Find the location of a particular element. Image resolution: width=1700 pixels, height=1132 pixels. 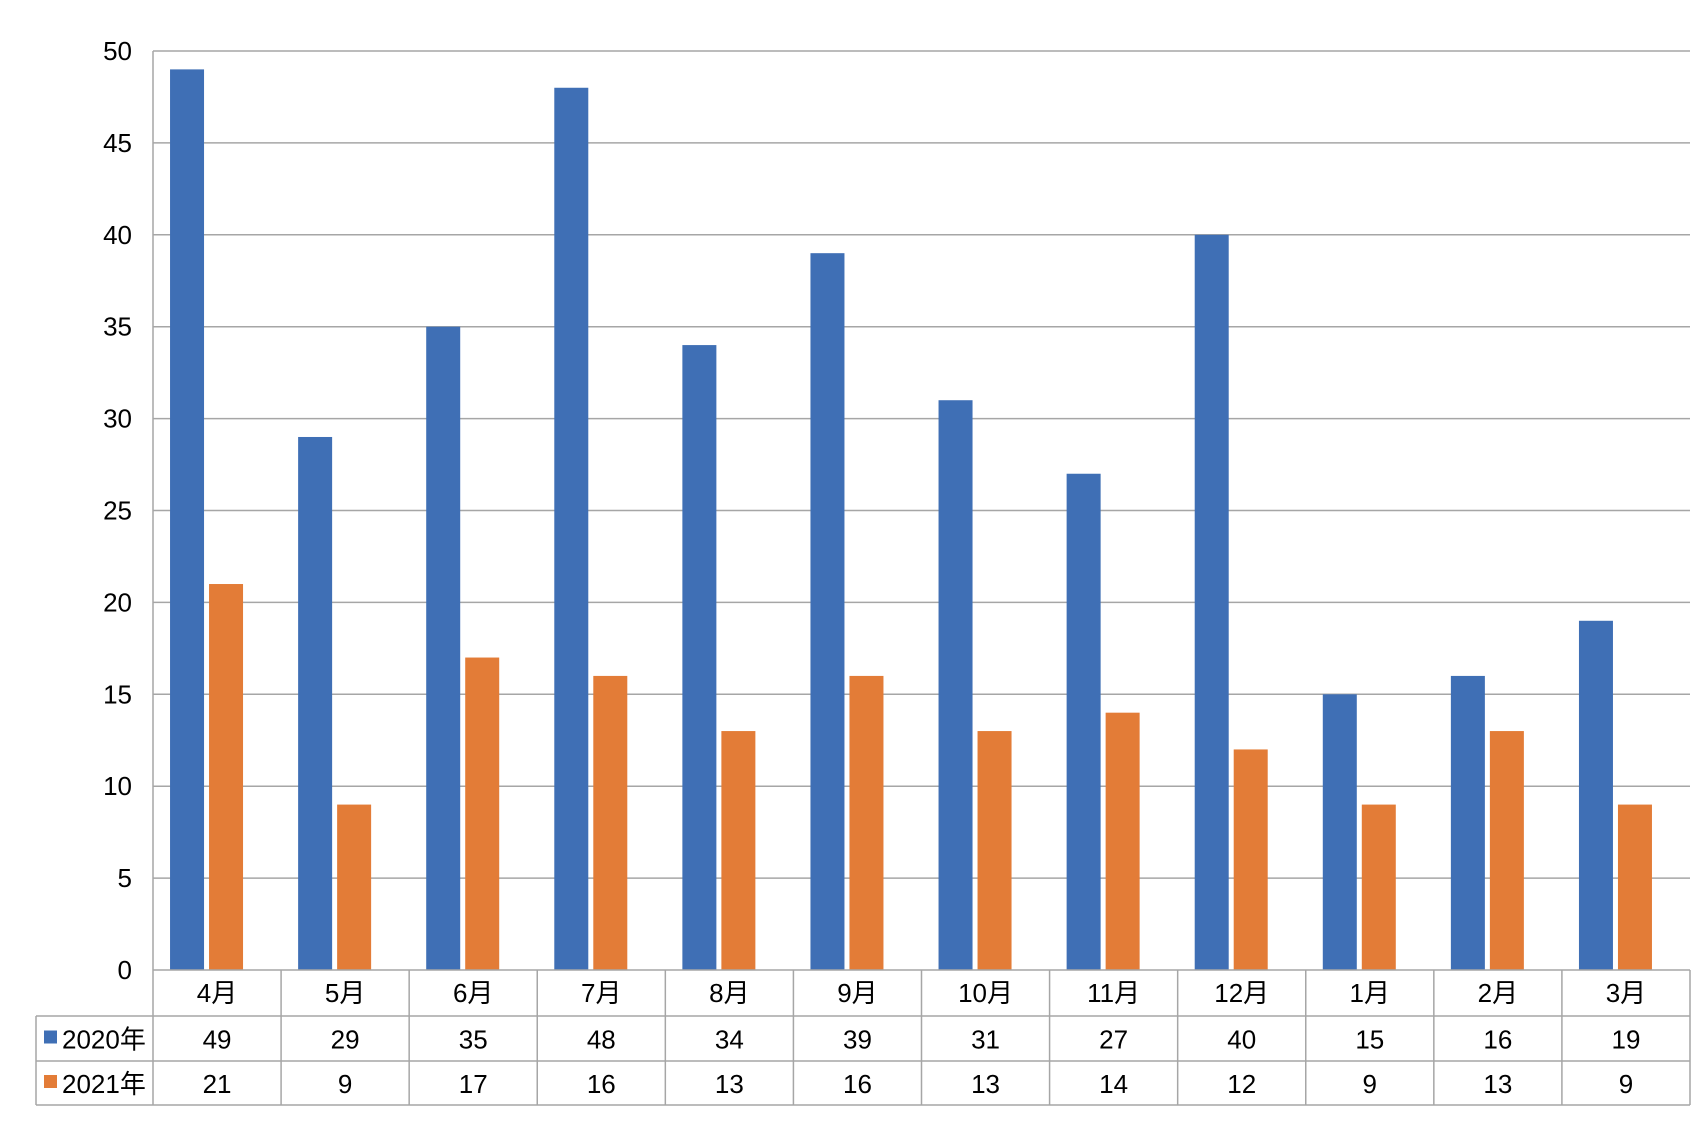

data-table-value: 27 is located at coordinates (1113, 1040).